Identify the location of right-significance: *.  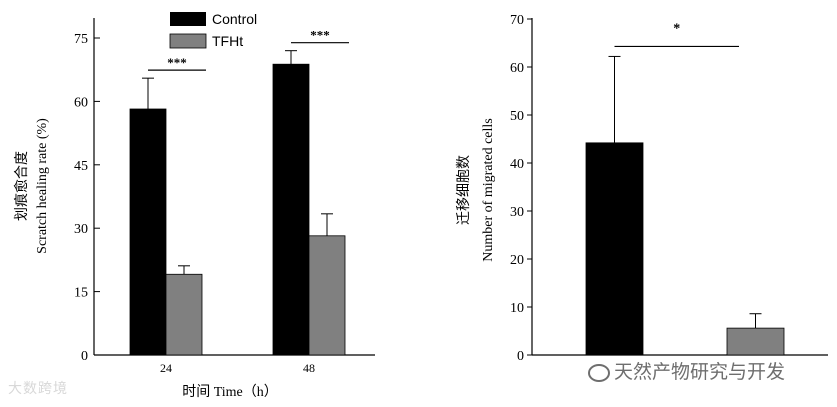
(676, 34).